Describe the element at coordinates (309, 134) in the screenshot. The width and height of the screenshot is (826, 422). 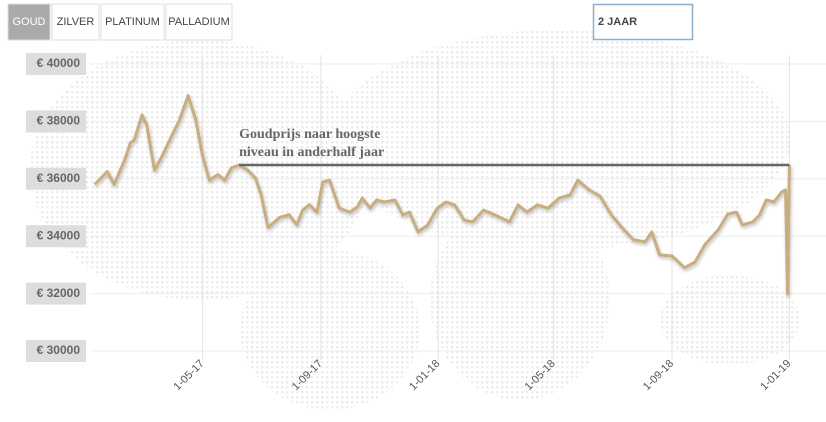
I see `annotation-text: Goudprijs naar hoogste` at that location.